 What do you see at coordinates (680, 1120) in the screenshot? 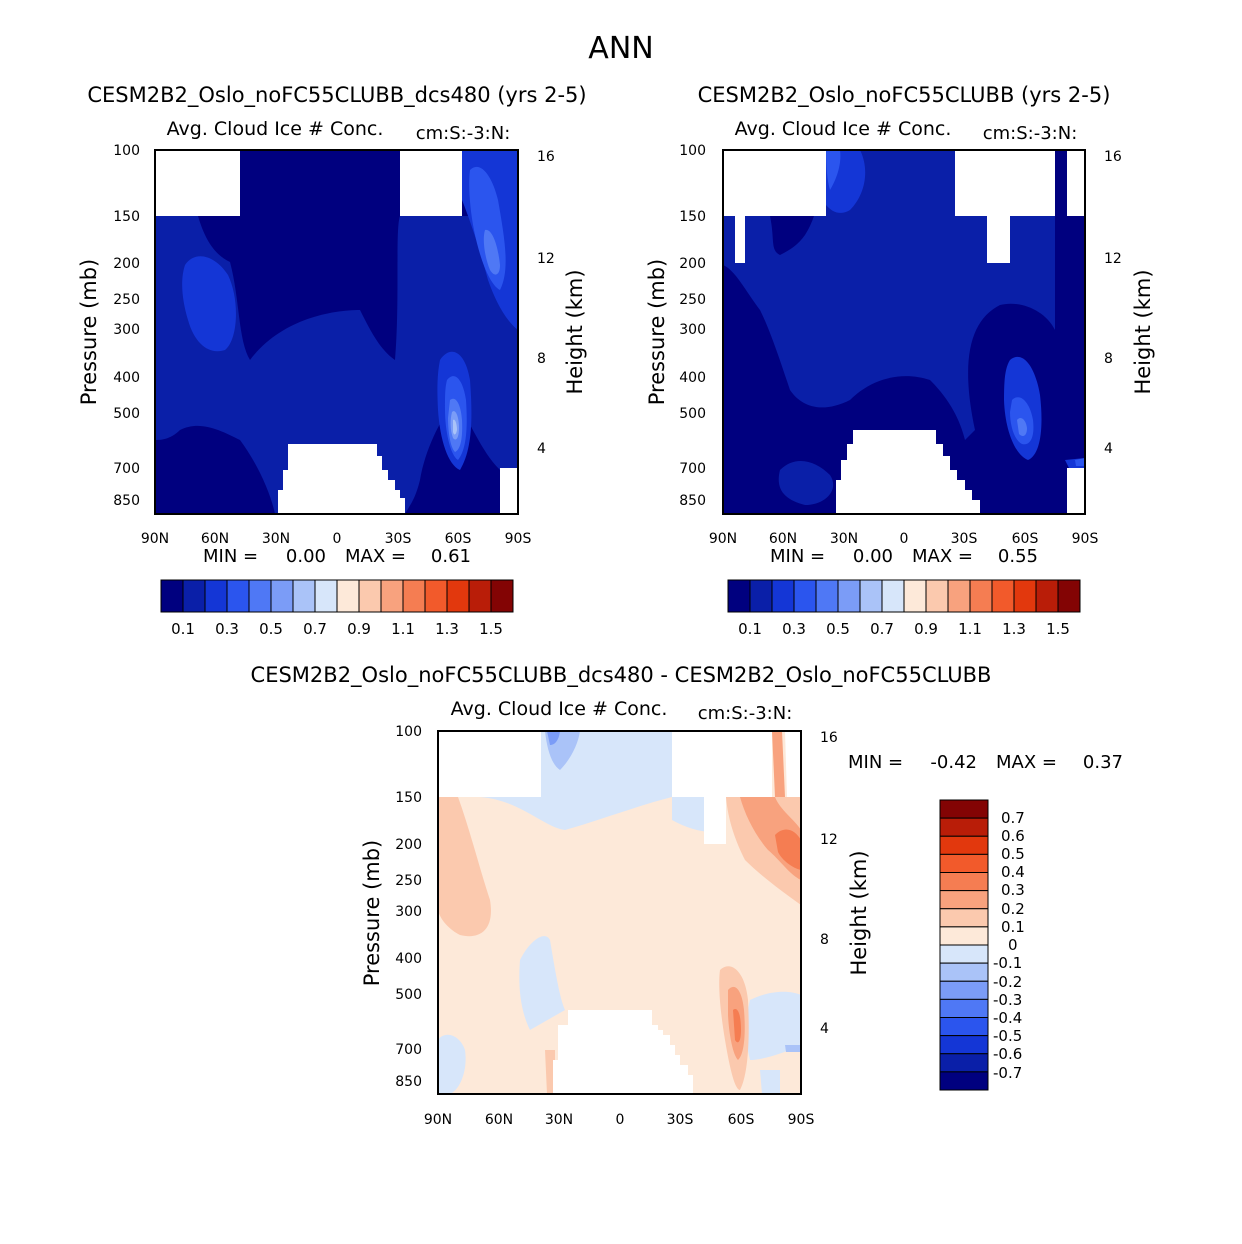
I see `panel-3-xtick: 30S` at bounding box center [680, 1120].